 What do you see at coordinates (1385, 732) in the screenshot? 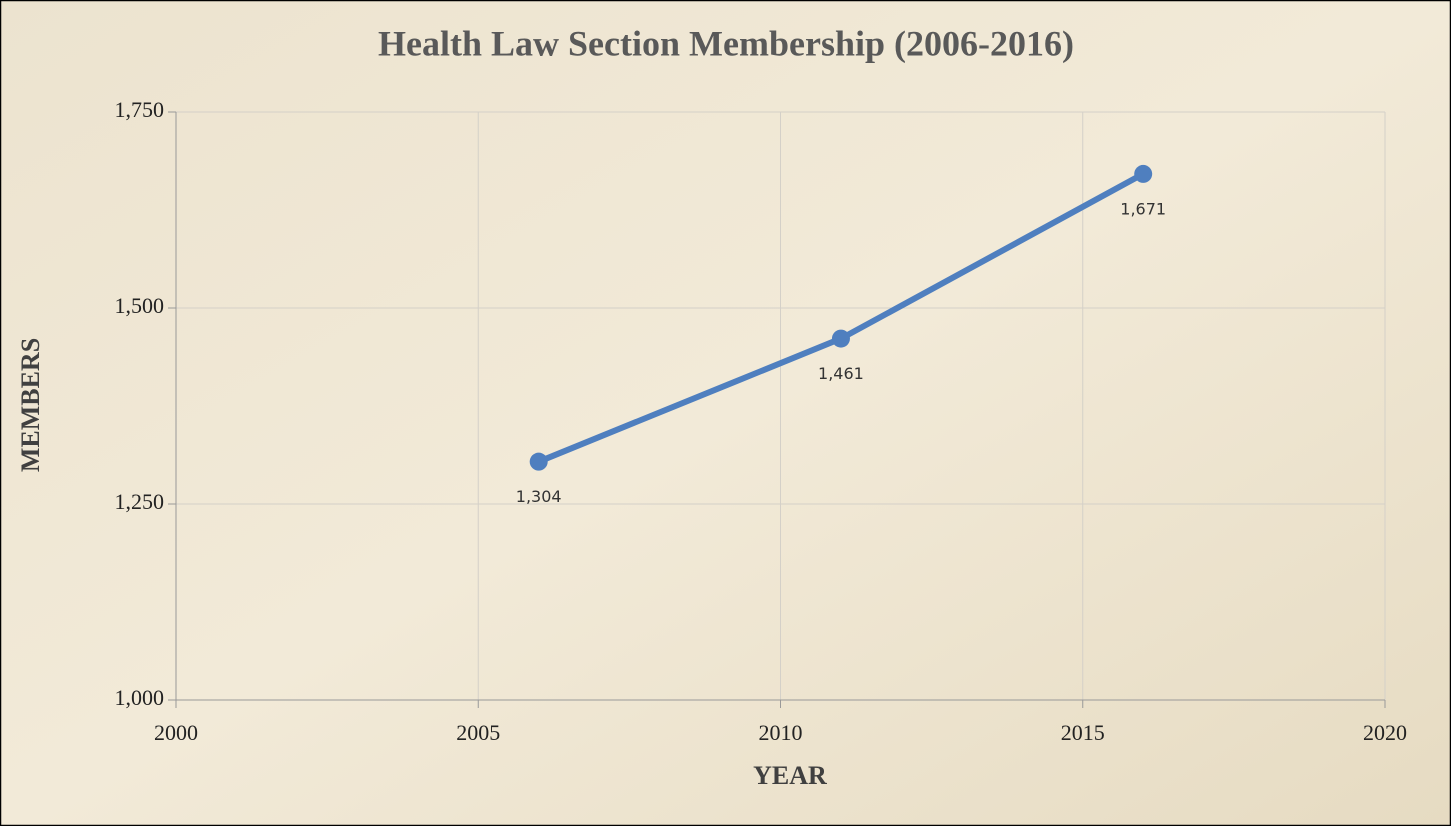
I see `x-tick-label: 2020` at bounding box center [1385, 732].